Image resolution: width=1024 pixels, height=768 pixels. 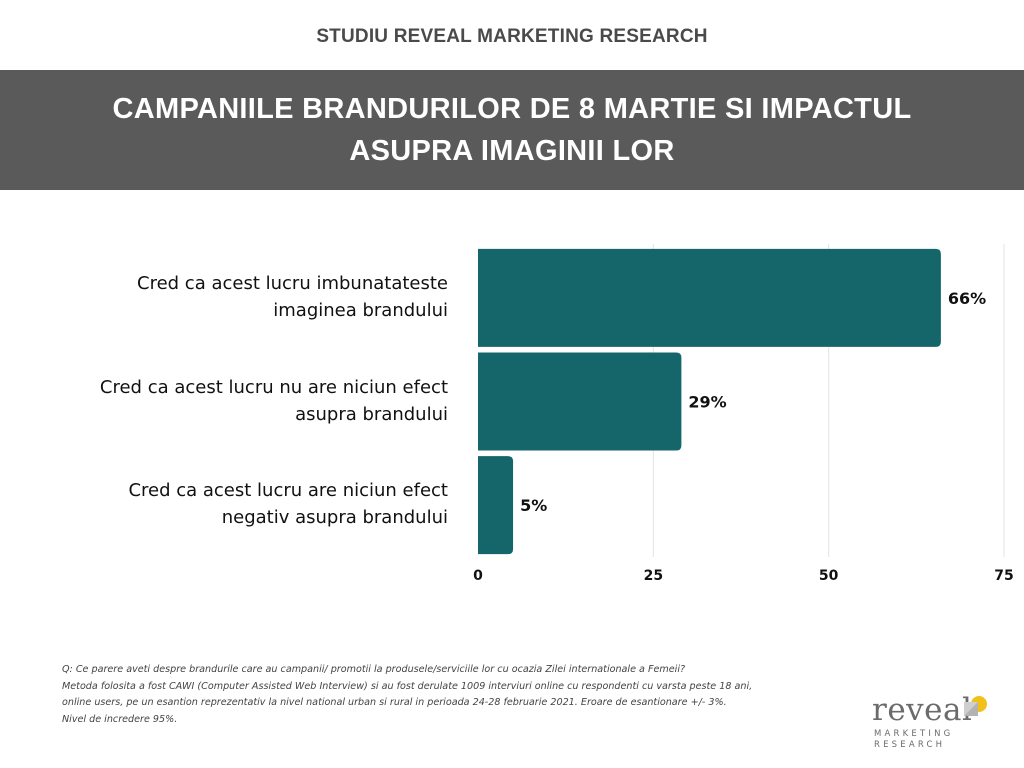 I want to click on reveal-logo: reveal MARKETING RESEARCH, so click(x=933, y=722).